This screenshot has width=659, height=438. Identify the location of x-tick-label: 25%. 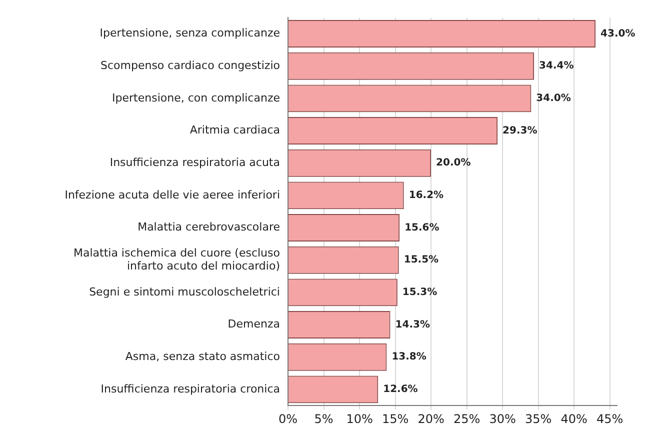
(466, 419).